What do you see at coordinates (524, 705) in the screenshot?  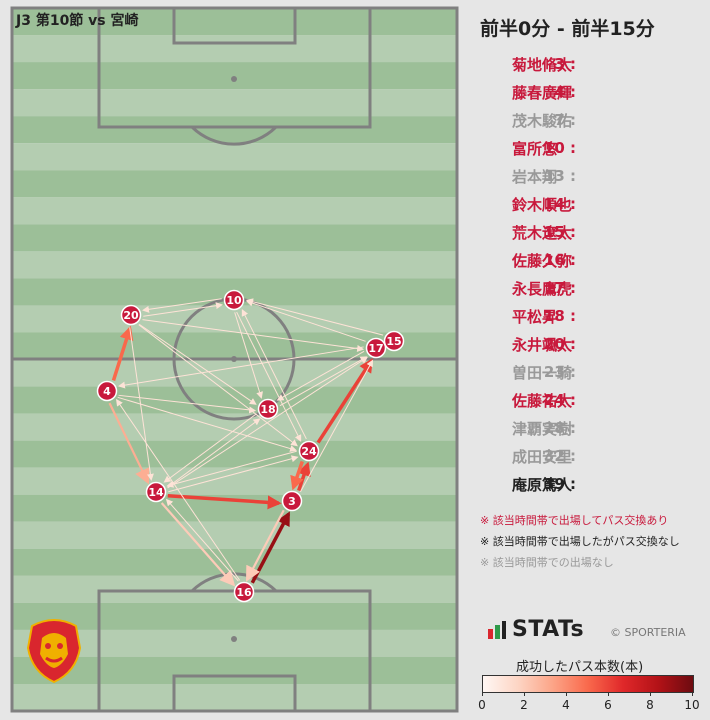 I see `colorbar-tick-label: 2` at bounding box center [524, 705].